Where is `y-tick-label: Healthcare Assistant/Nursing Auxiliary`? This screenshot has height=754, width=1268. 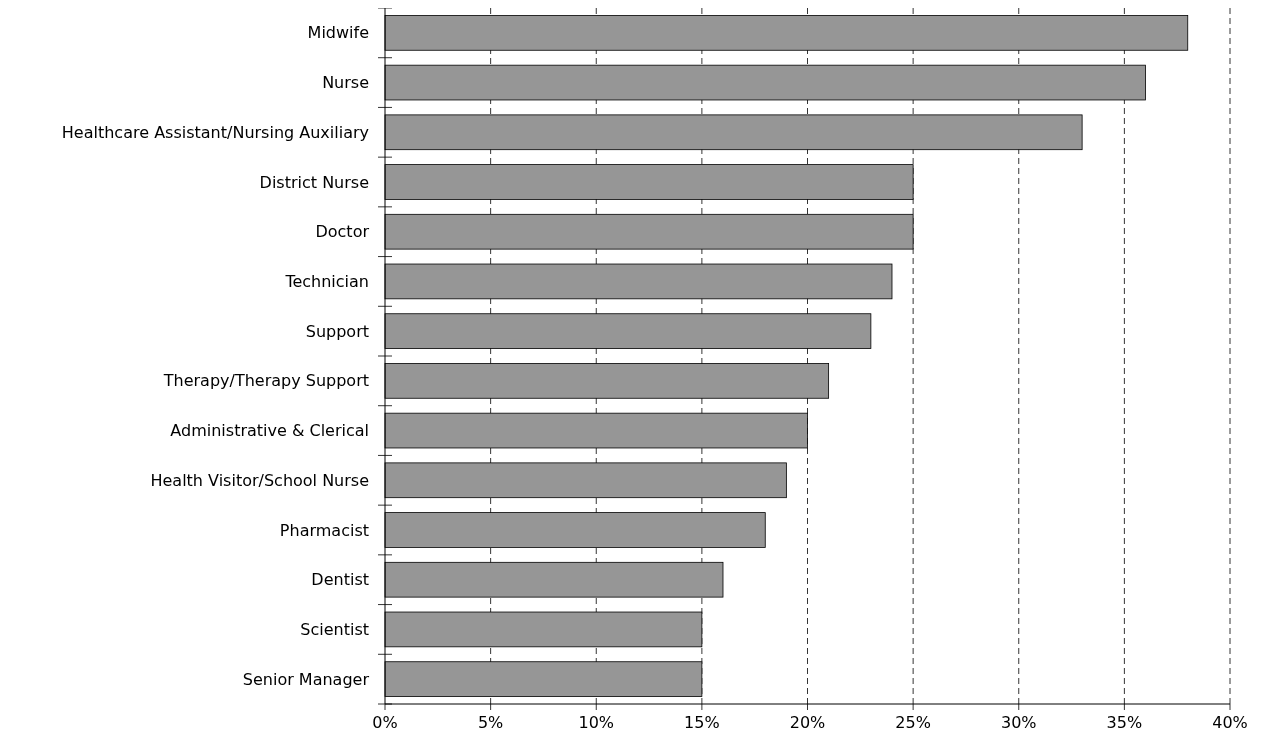 y-tick-label: Healthcare Assistant/Nursing Auxiliary is located at coordinates (215, 132).